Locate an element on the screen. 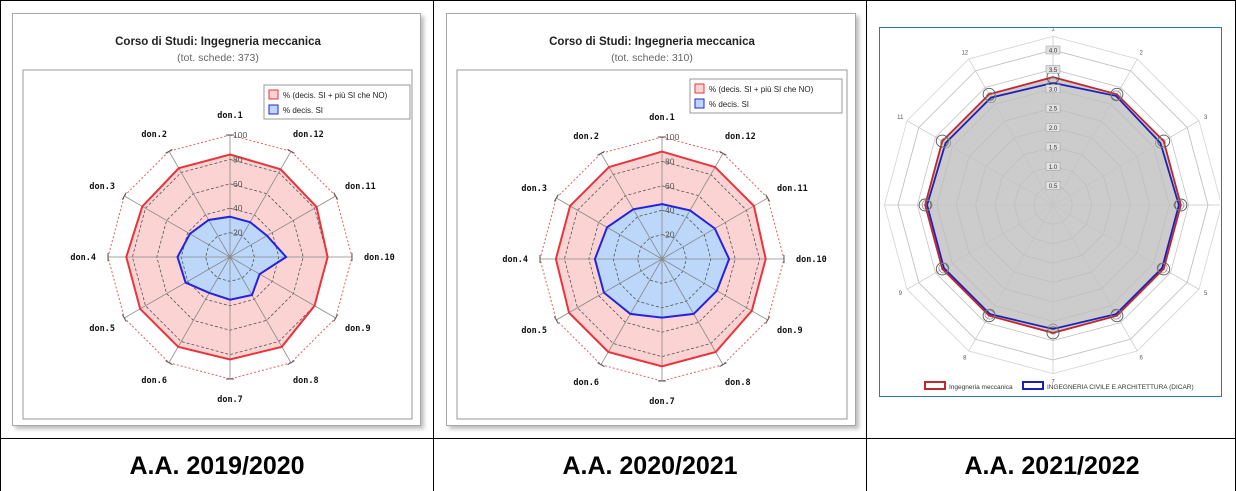  category-label: don.12 is located at coordinates (308, 135).